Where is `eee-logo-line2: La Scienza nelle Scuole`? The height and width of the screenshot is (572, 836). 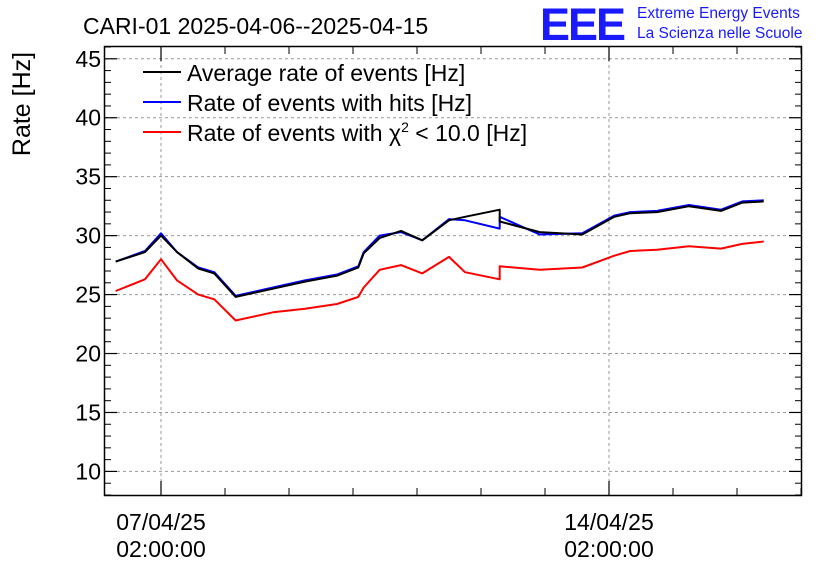
eee-logo-line2: La Scienza nelle Scuole is located at coordinates (719, 33).